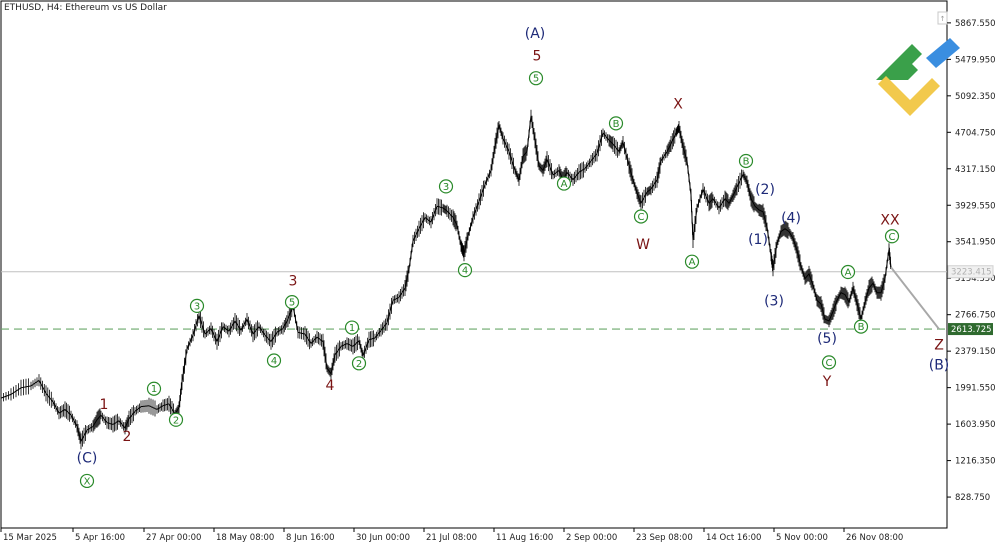 This screenshot has height=545, width=1000. I want to click on y-tick-label: 2379.150, so click(975, 352).